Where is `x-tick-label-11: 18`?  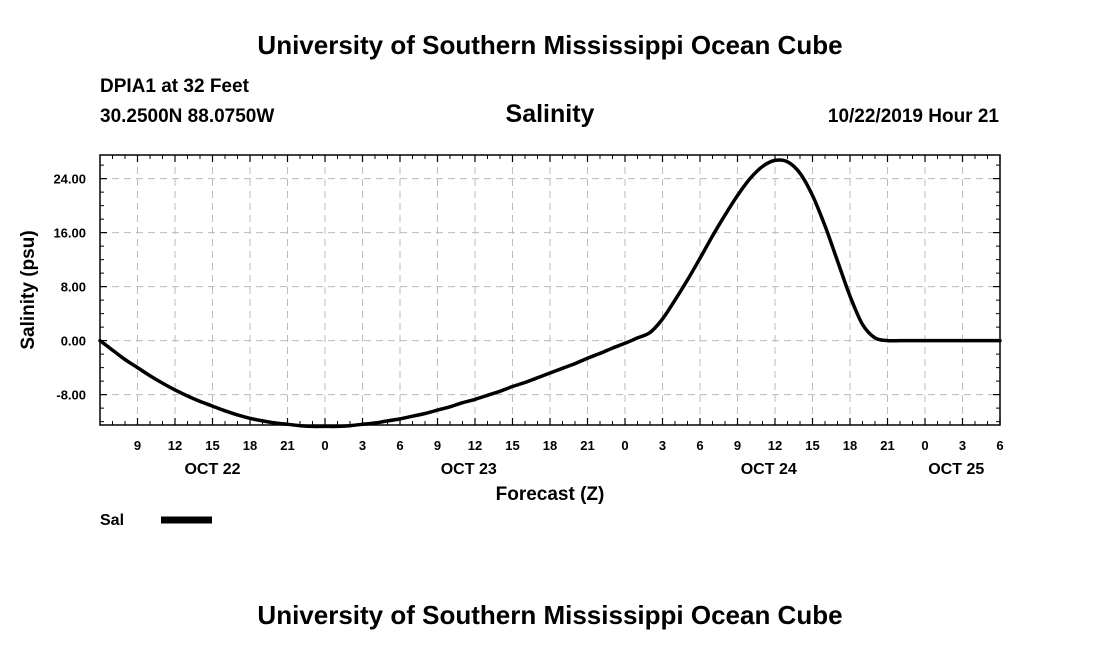
x-tick-label-11: 18 is located at coordinates (550, 445).